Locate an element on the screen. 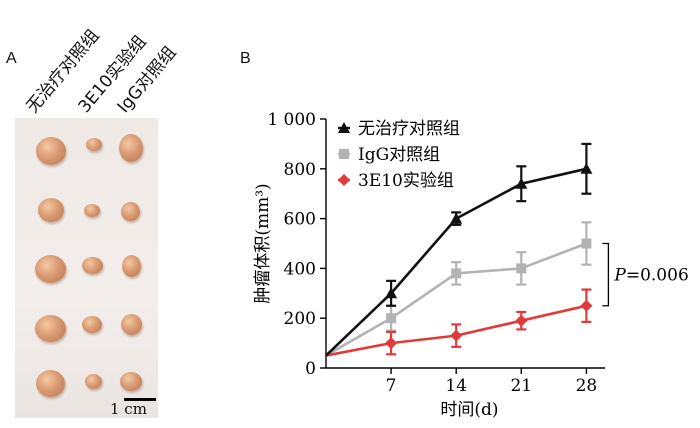 Image resolution: width=700 pixels, height=428 pixels. legend-item: IgG对照组 is located at coordinates (389, 155).